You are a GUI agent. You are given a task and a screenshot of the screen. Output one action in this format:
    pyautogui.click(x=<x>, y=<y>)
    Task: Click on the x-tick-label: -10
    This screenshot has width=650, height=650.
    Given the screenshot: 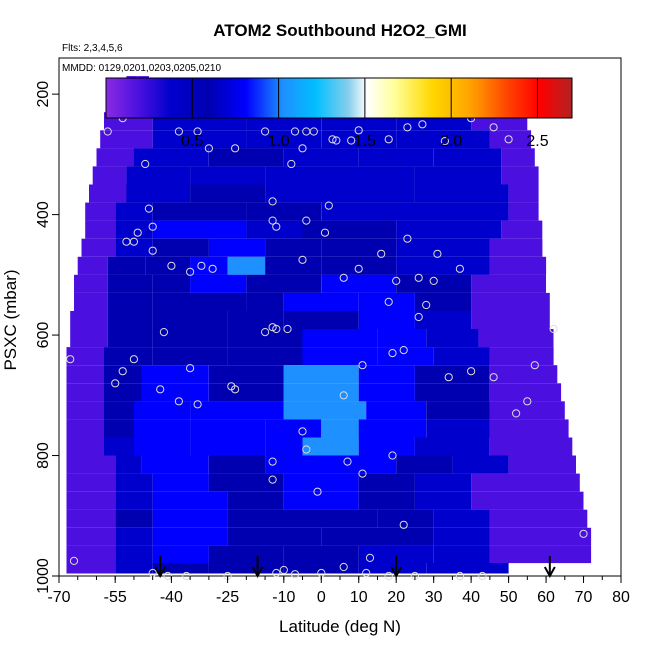 What is the action you would take?
    pyautogui.click(x=283, y=597)
    